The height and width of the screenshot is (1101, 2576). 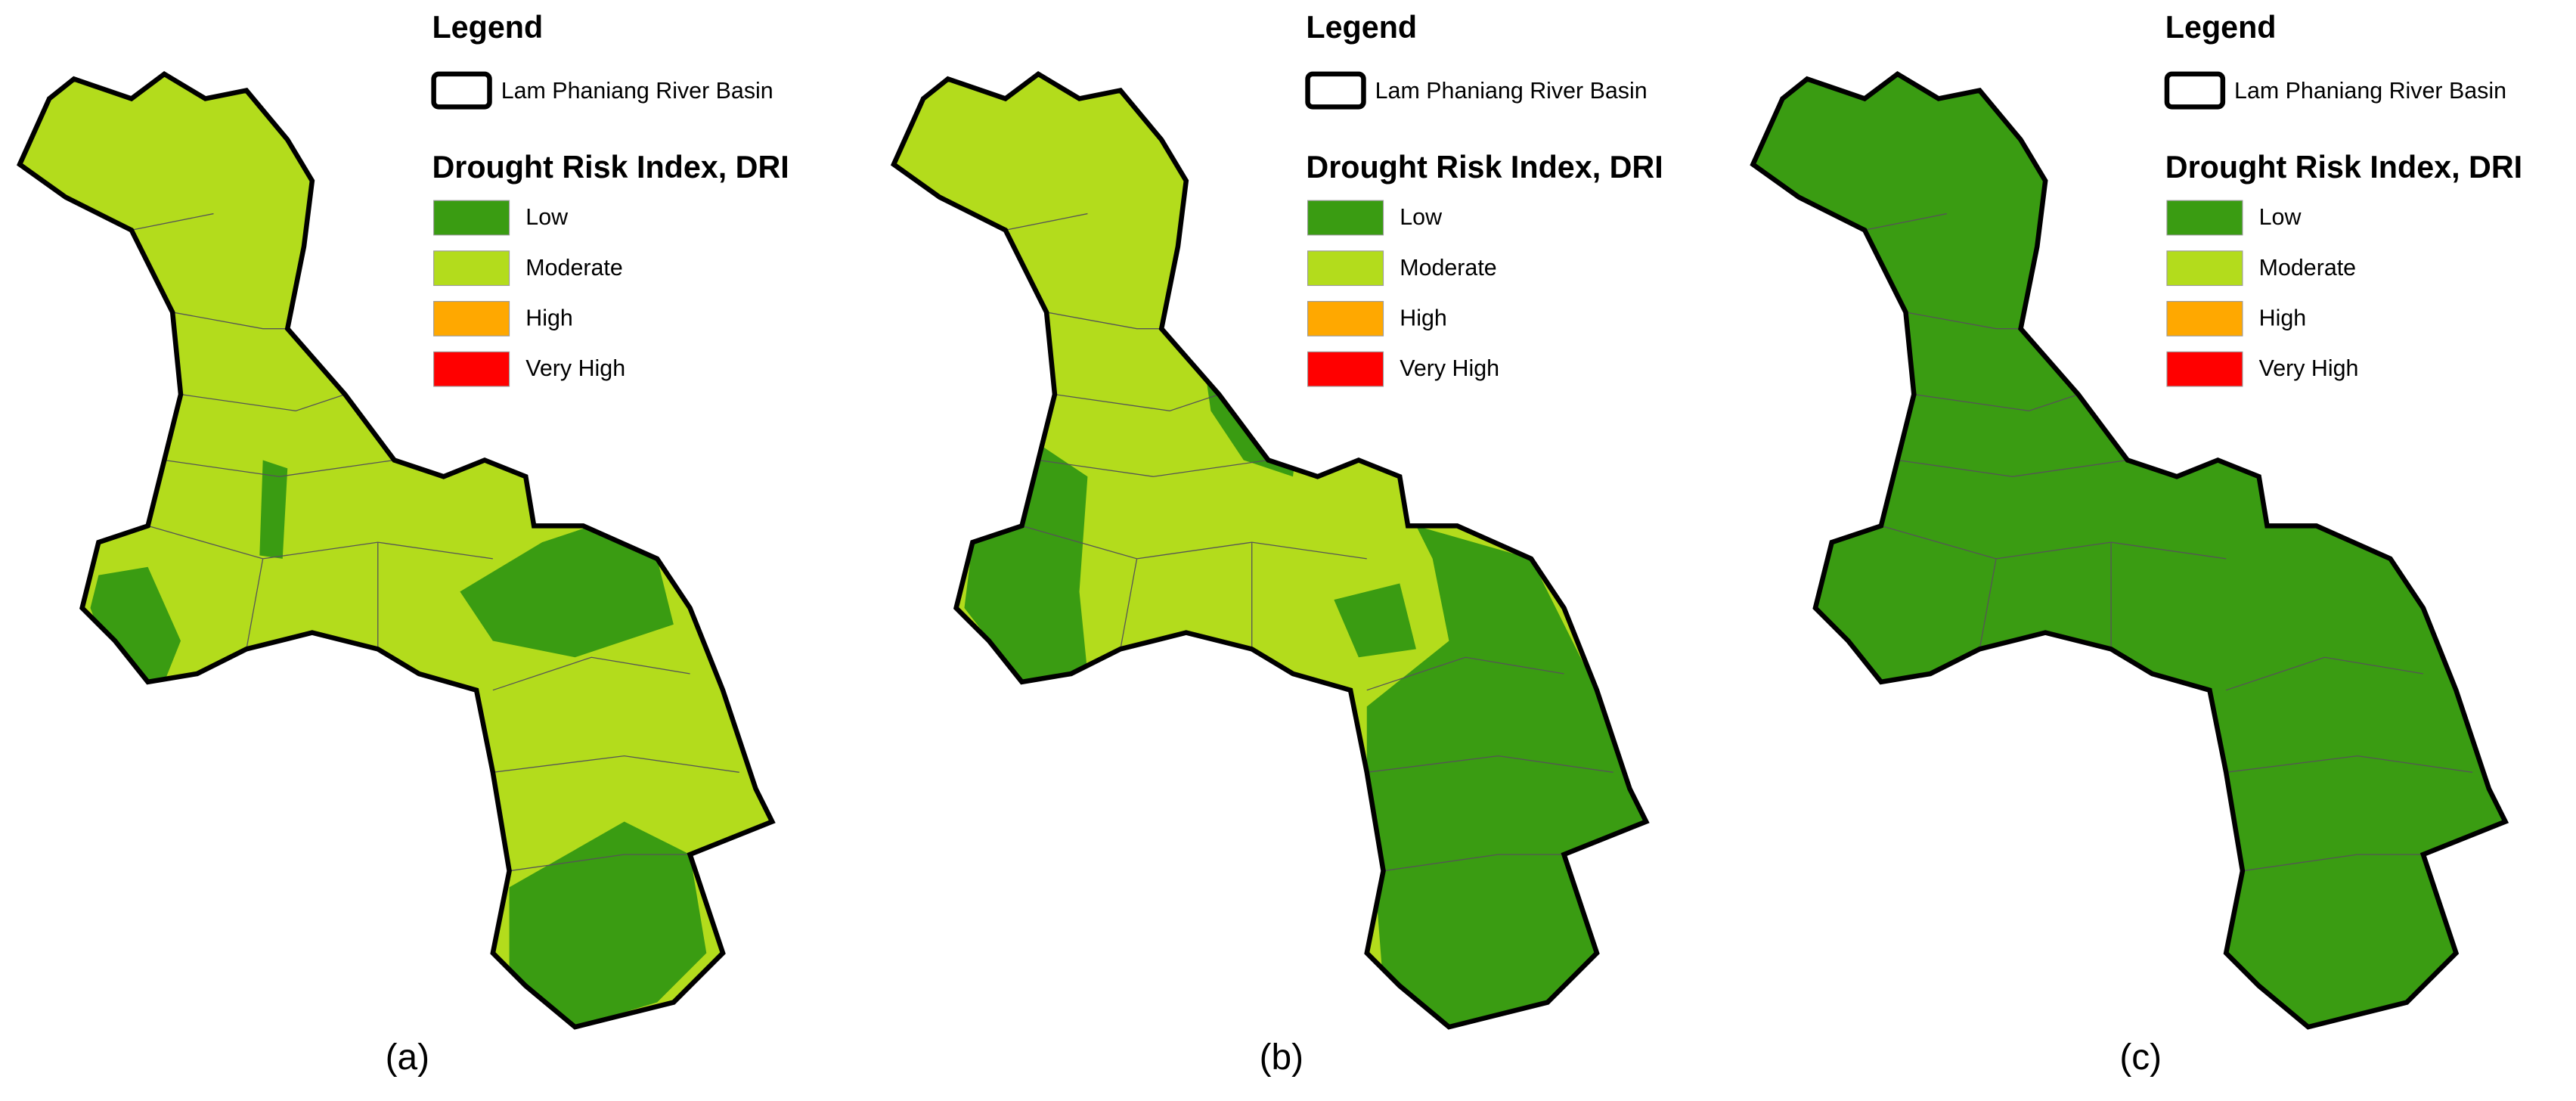 I want to click on caption: (a), so click(x=407, y=1057).